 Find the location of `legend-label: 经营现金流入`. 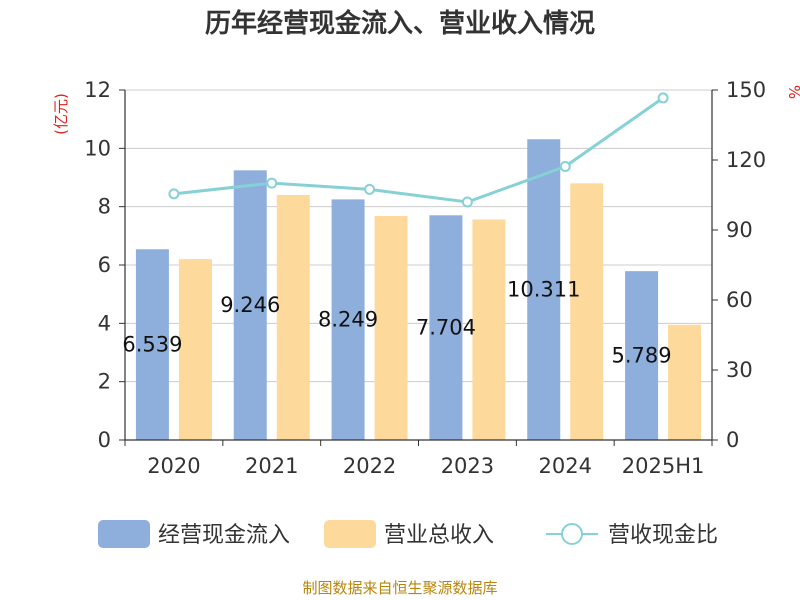

legend-label: 经营现金流入 is located at coordinates (224, 535).